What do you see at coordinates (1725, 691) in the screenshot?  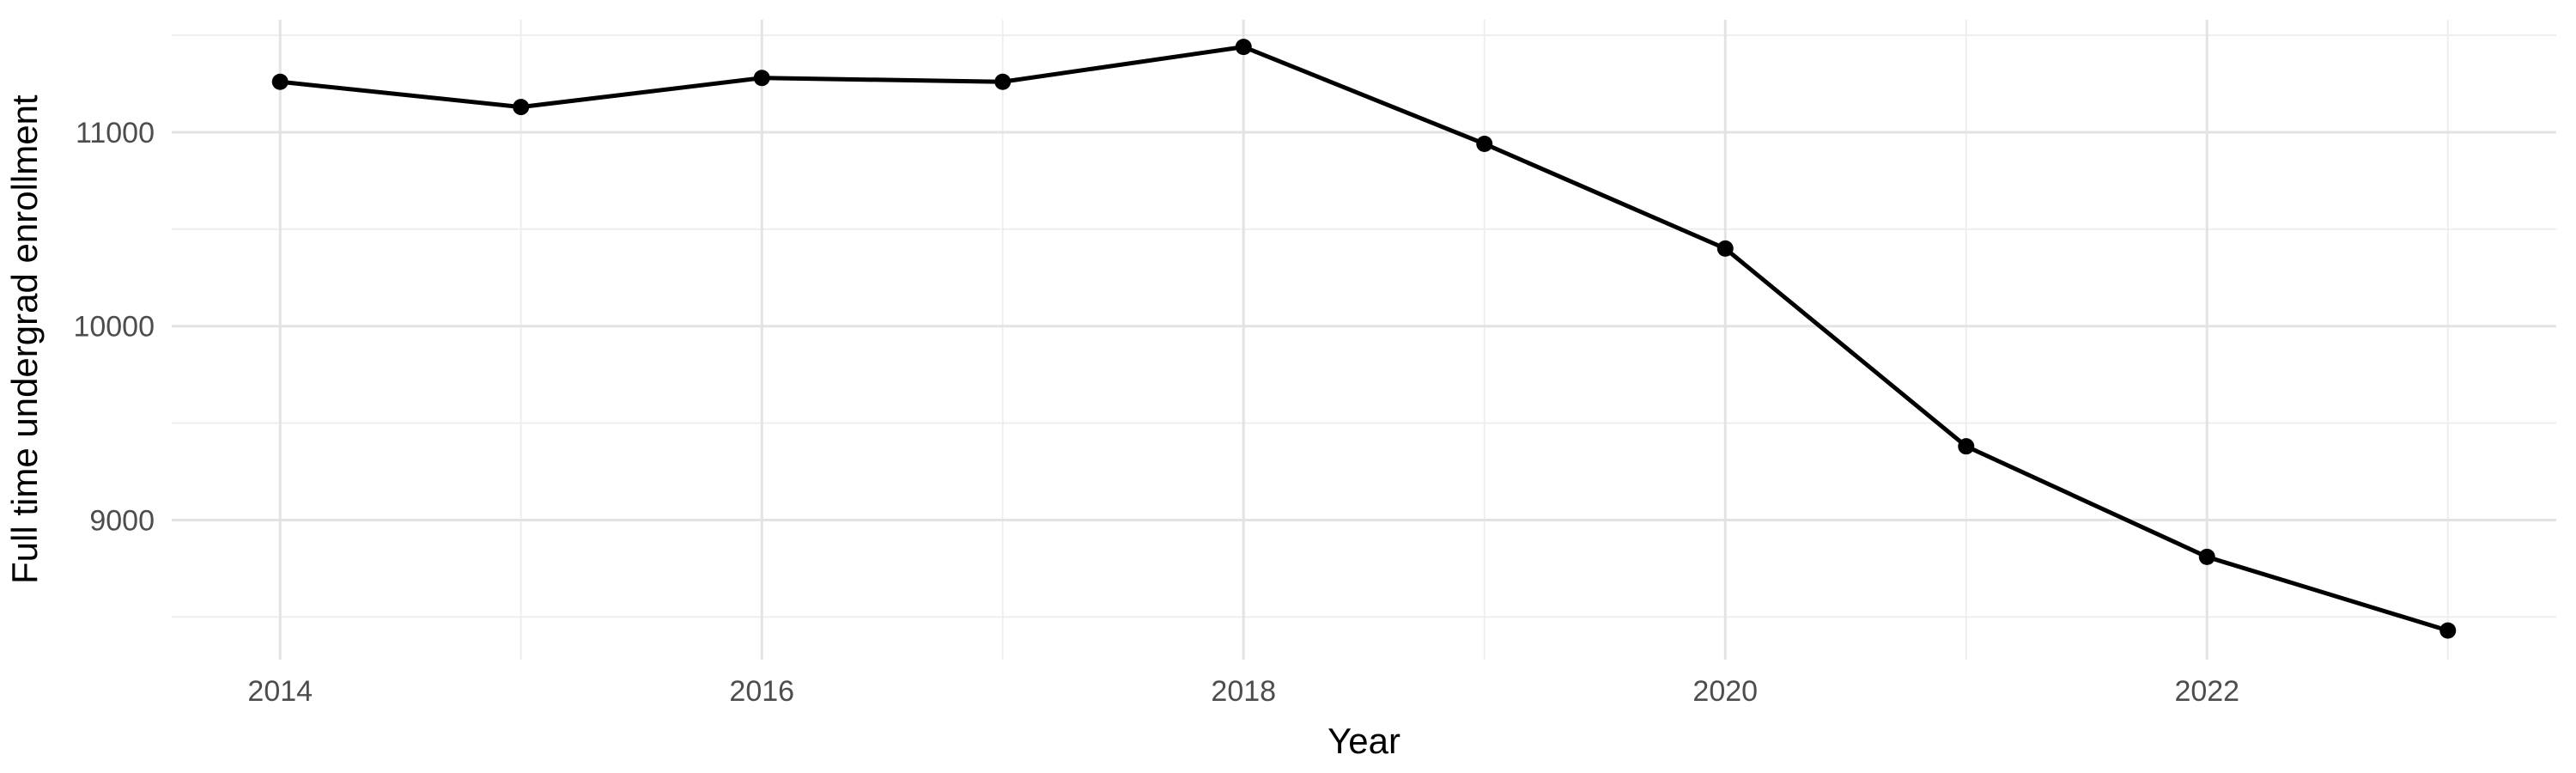 I see `x-tick-label: 2020` at bounding box center [1725, 691].